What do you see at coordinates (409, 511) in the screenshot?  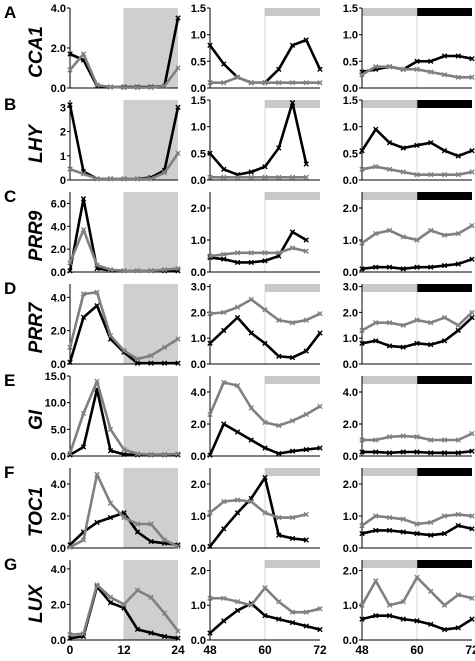 I see `panel-toc1-3: 0.0 1.0 2.0` at bounding box center [409, 511].